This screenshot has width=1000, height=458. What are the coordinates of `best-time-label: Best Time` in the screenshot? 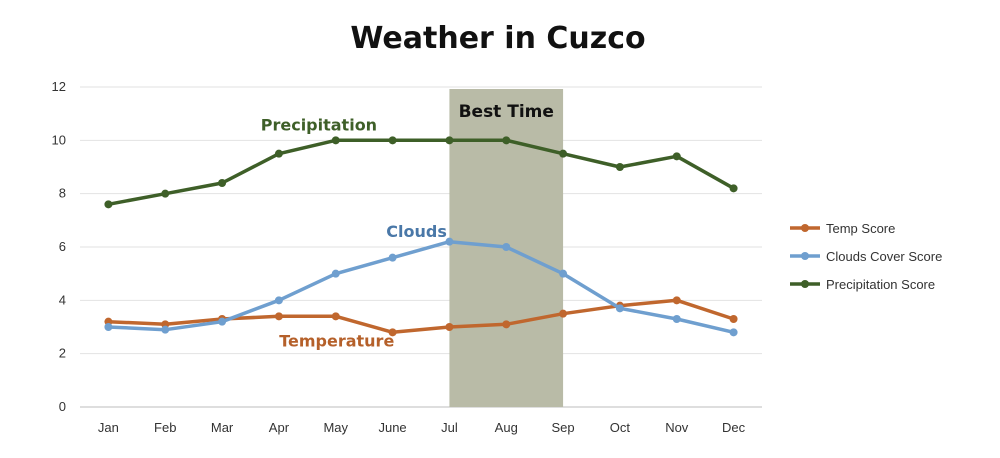 It's located at (506, 112).